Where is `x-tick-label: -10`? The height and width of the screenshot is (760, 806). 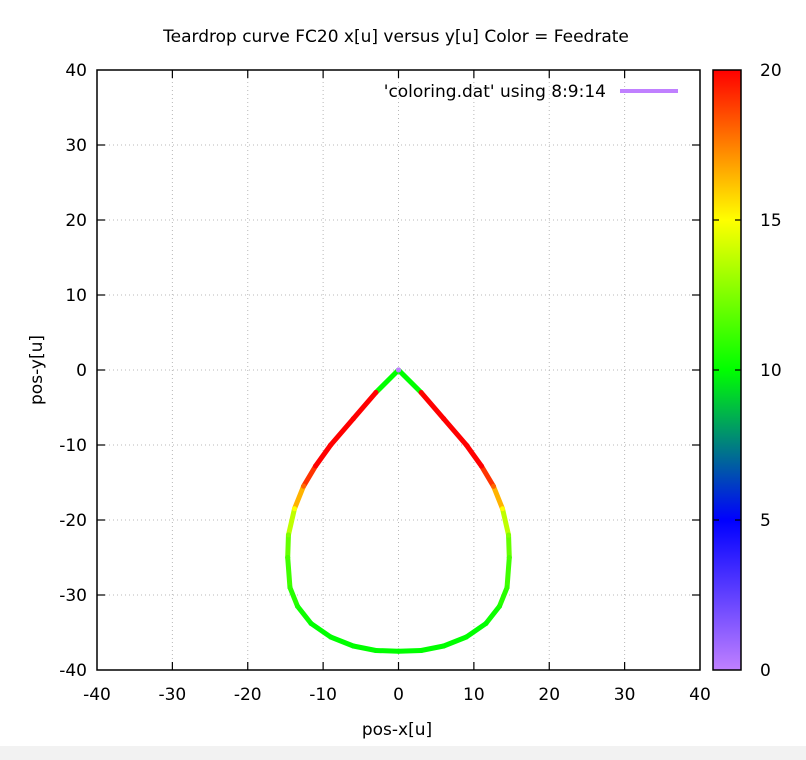
x-tick-label: -10 is located at coordinates (323, 695).